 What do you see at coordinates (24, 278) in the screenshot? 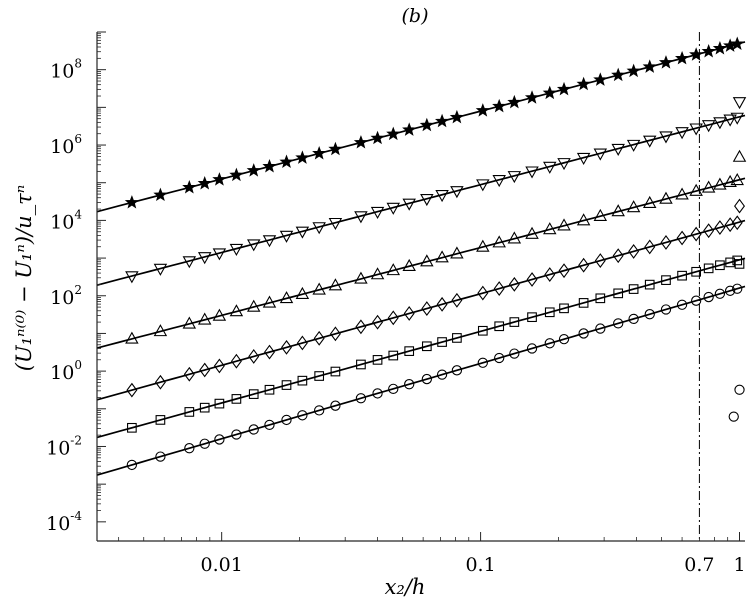
I see `y-axis-label: (U₁ⁿ⁽⁰⁾ − U₁ⁿ)/u_τⁿ` at bounding box center [24, 278].